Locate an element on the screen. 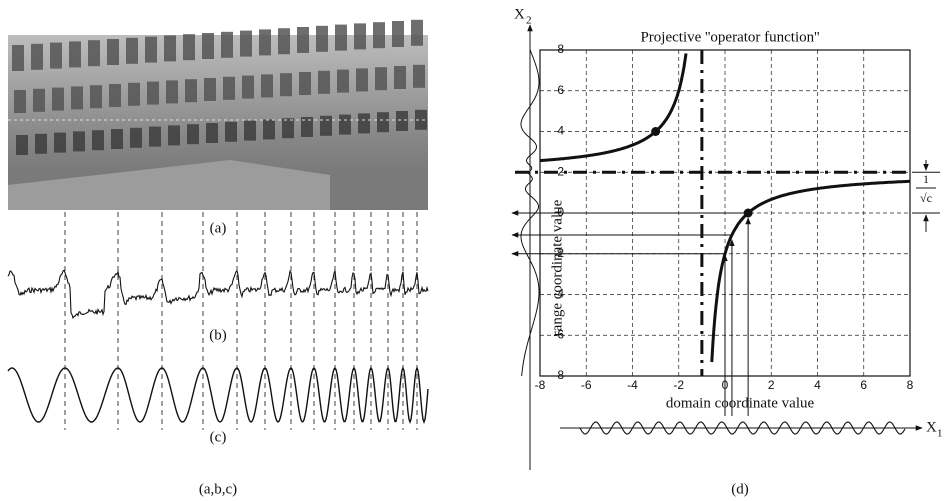 The image size is (945, 501). x-label: domain coordinate value is located at coordinates (740, 403).